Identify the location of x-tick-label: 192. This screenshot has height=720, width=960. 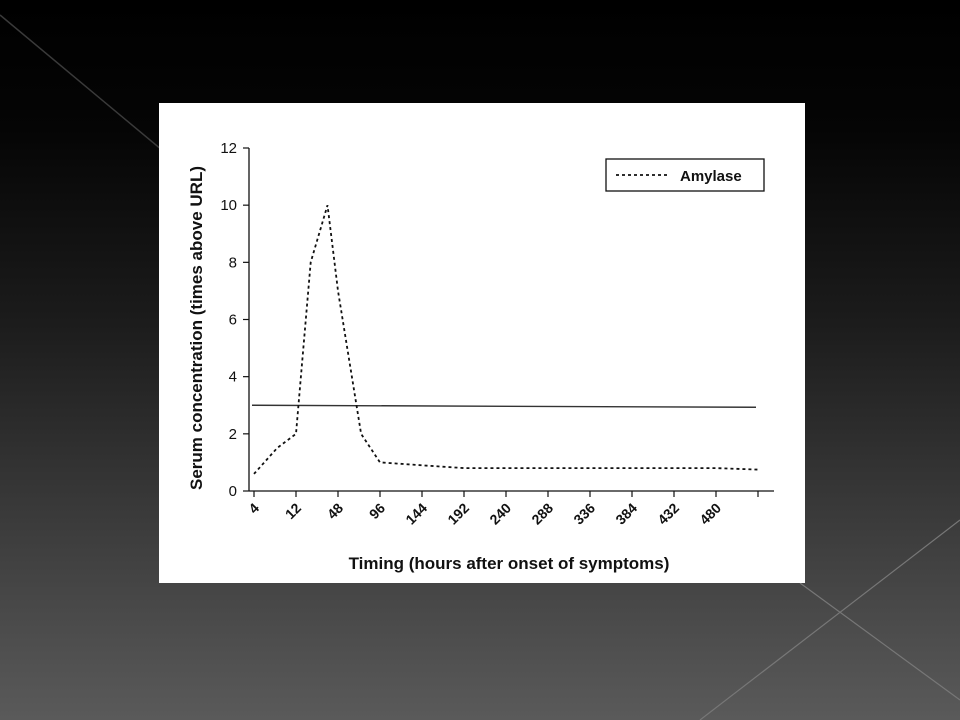
(458, 514).